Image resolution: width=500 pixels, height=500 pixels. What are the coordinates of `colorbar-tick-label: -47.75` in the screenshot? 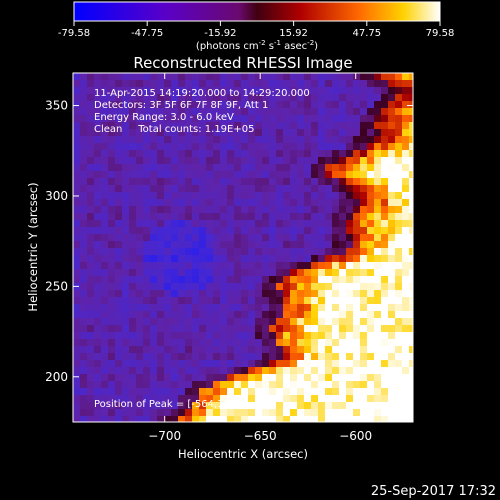 It's located at (147, 33).